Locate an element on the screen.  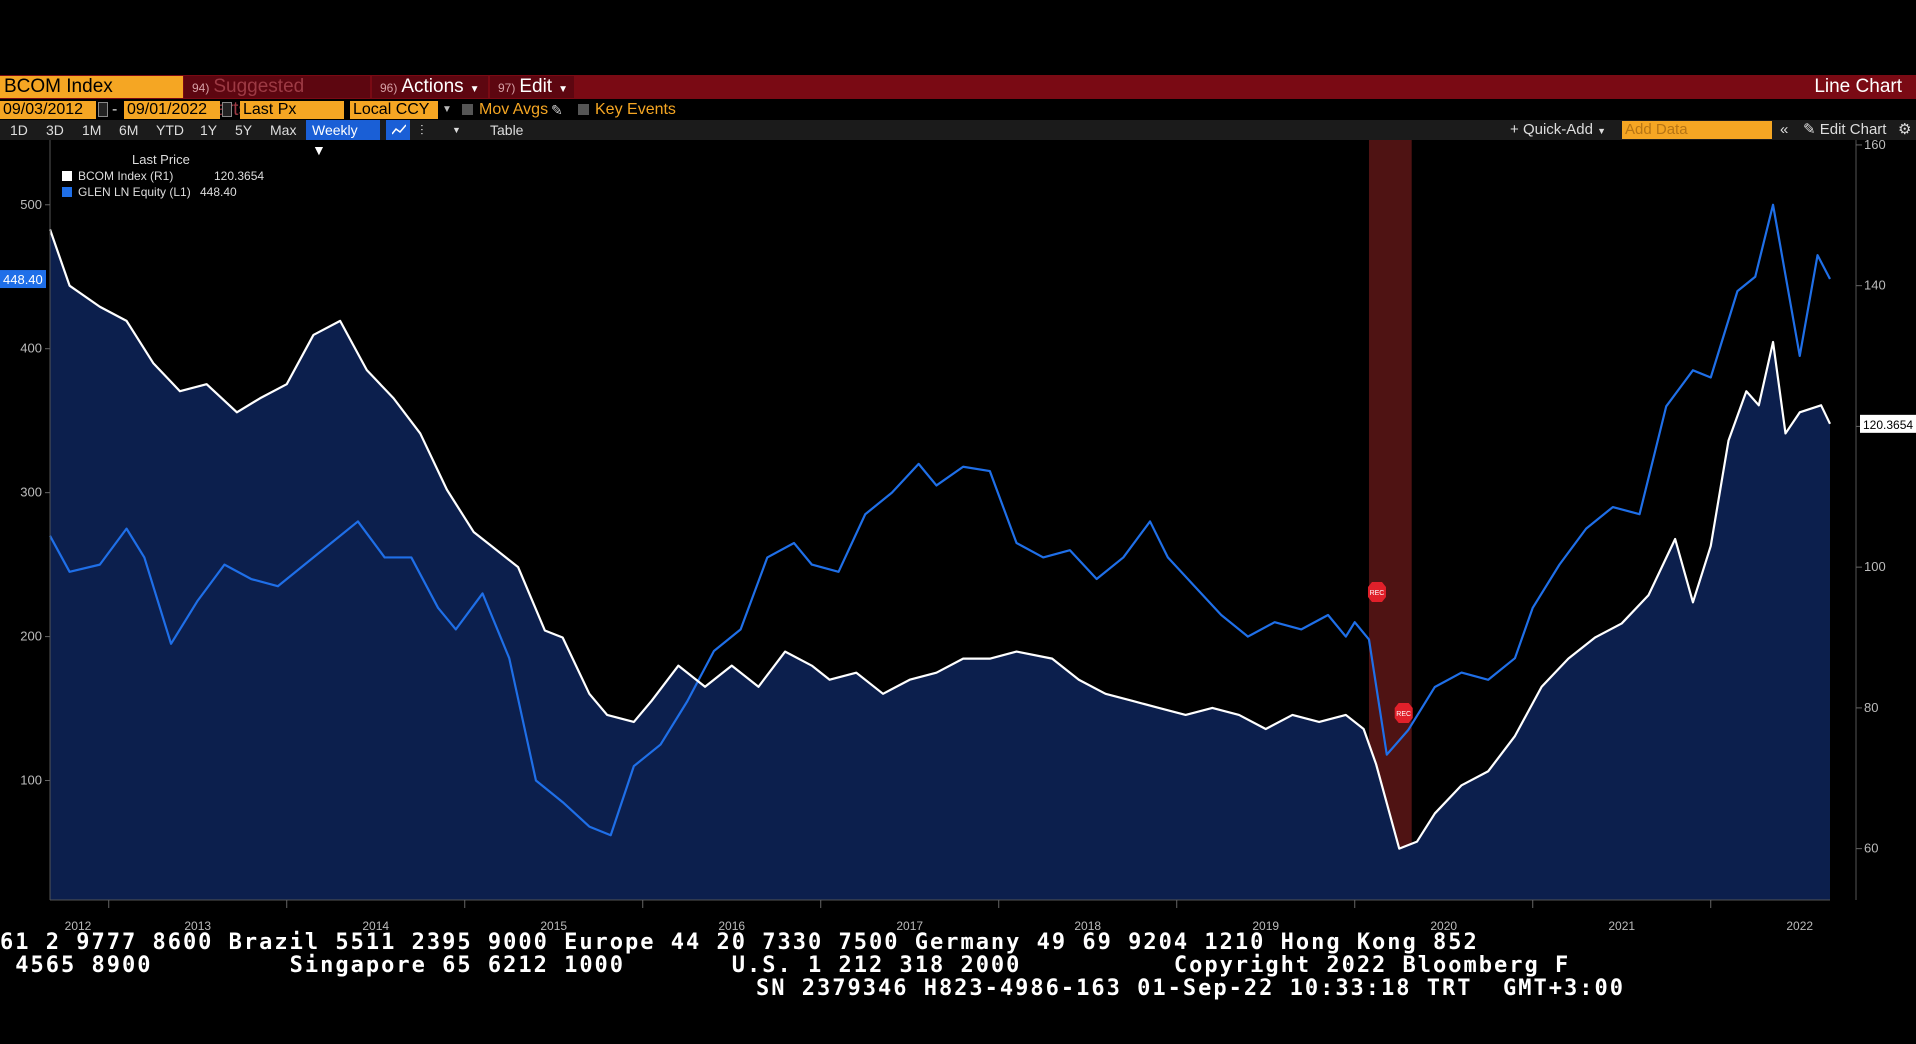
security-ticker-field: BCOM Index is located at coordinates (91, 87).